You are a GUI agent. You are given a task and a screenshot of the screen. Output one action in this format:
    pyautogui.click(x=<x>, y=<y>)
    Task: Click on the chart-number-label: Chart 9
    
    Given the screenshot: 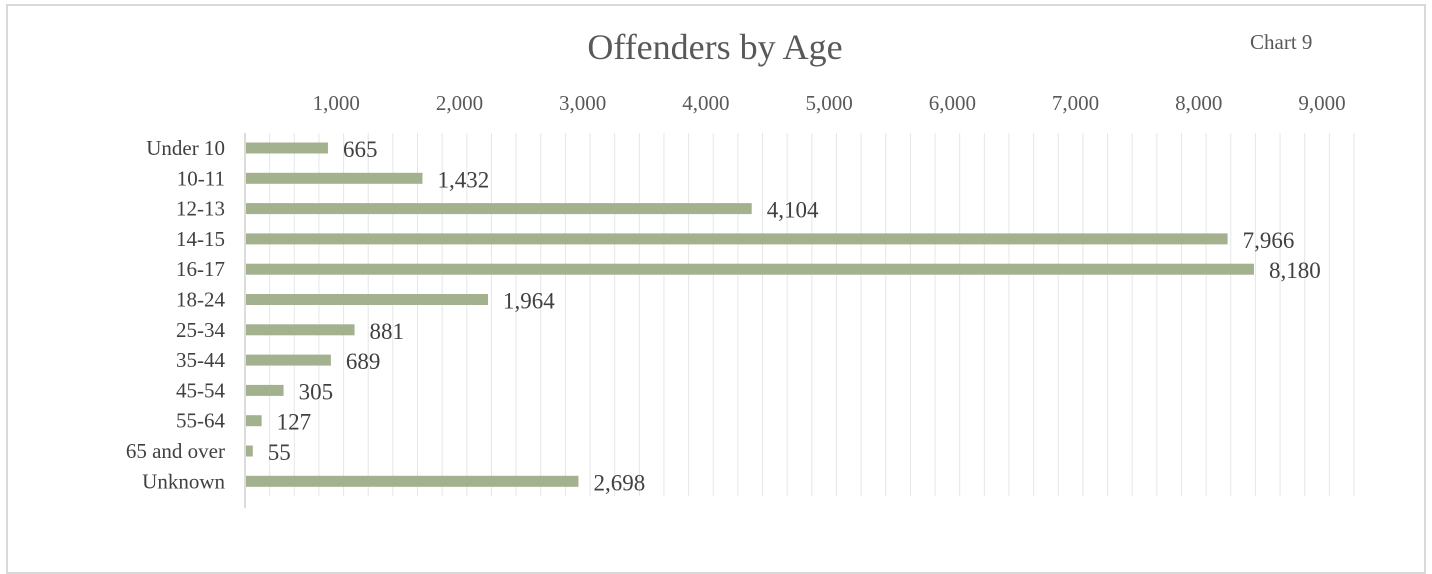 What is the action you would take?
    pyautogui.click(x=1281, y=42)
    